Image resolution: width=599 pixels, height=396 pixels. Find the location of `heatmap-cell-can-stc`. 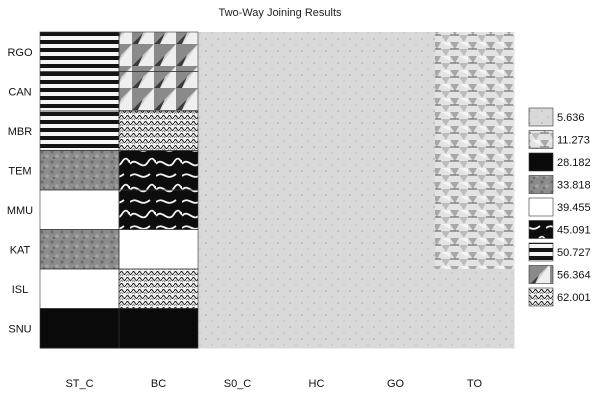

heatmap-cell-can-stc is located at coordinates (80, 91).